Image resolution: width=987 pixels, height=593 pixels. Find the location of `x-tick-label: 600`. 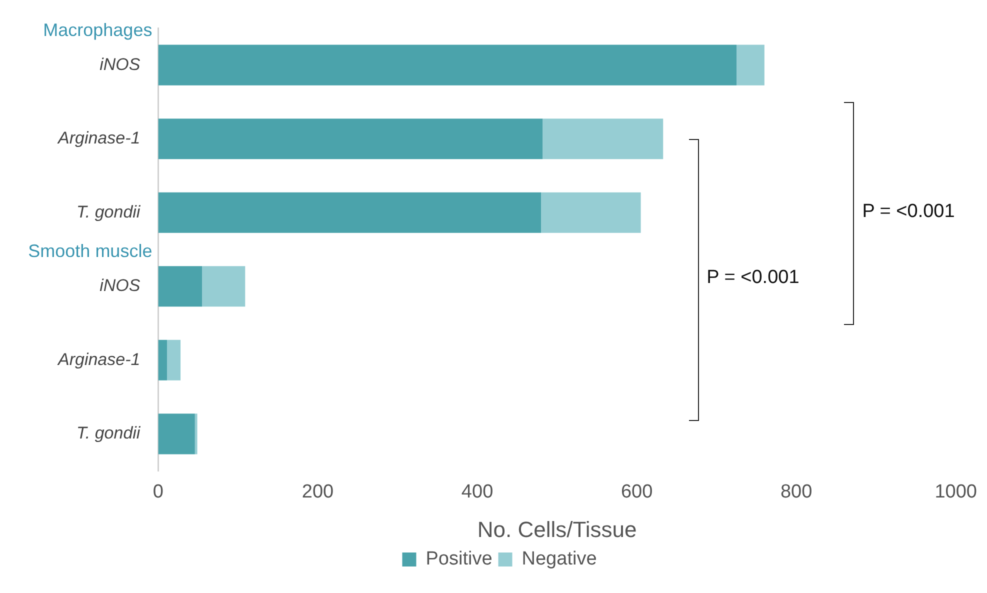

x-tick-label: 600 is located at coordinates (636, 491).